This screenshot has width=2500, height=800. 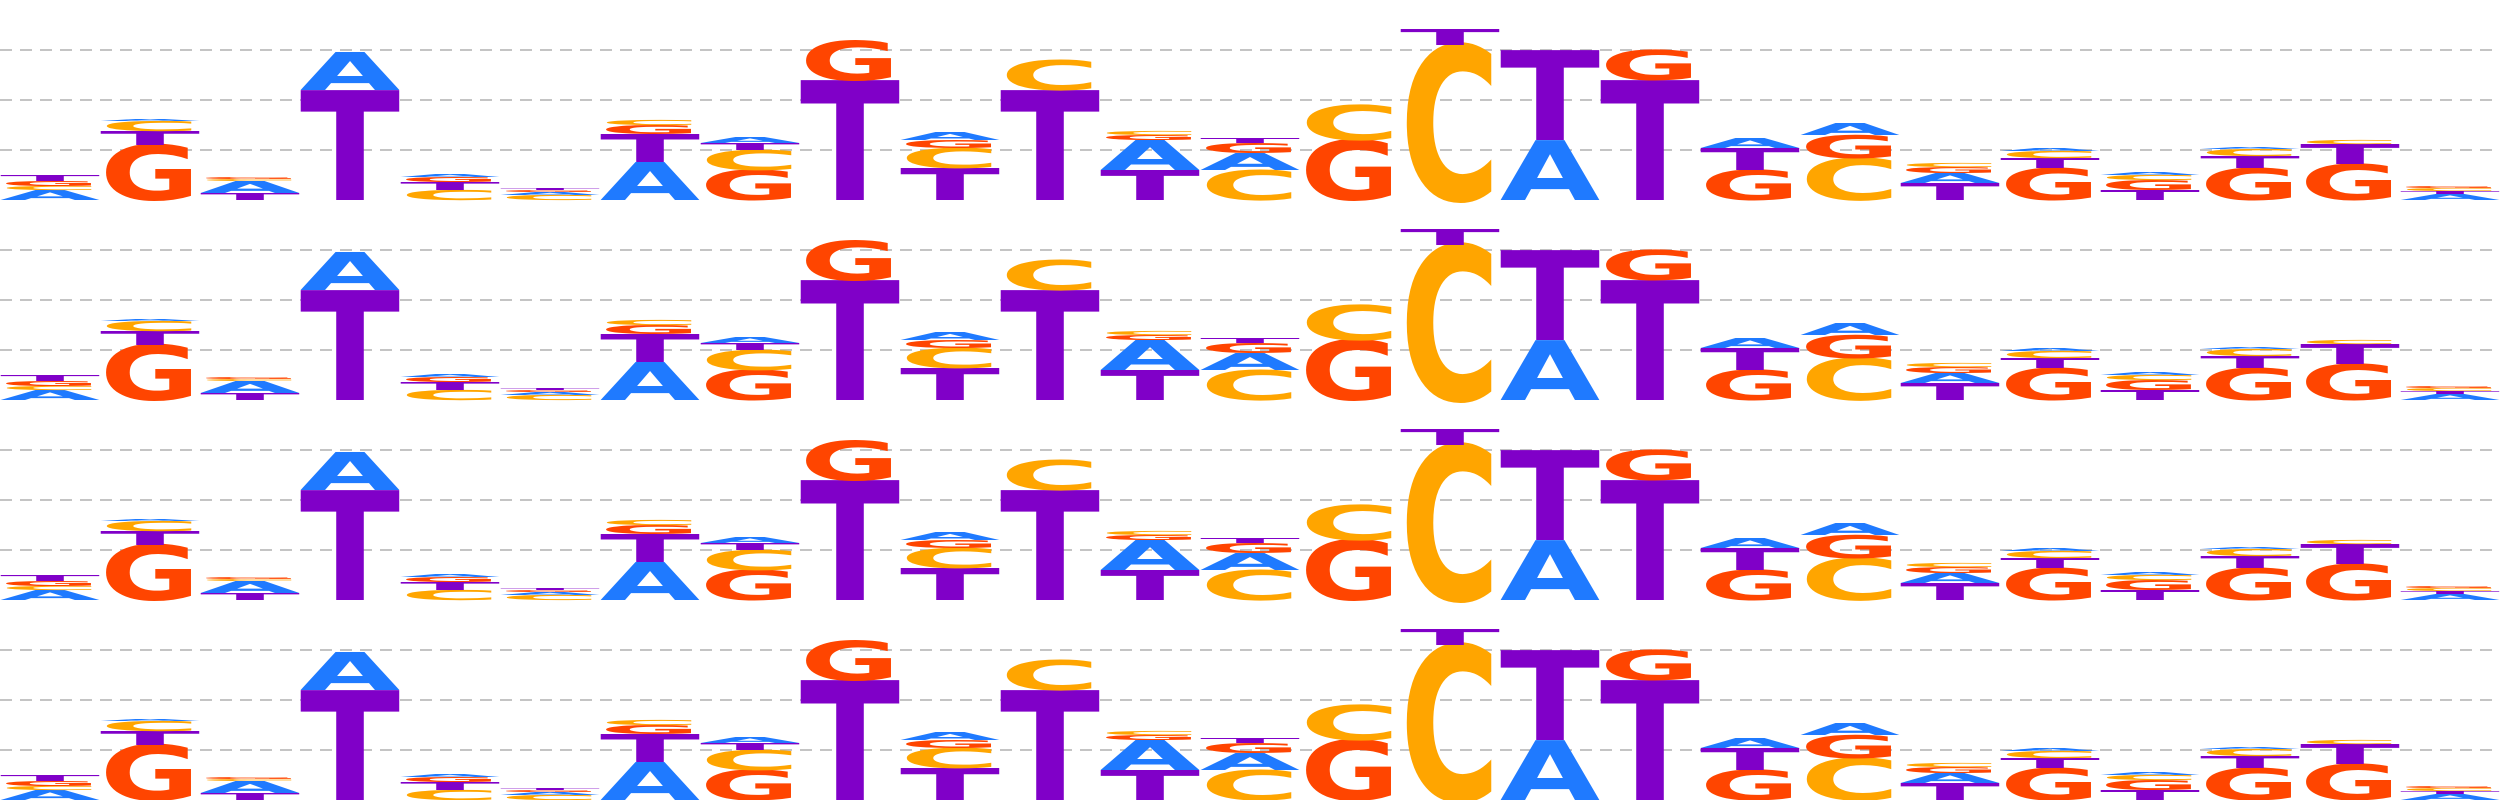 What do you see at coordinates (350, 139) in the screenshot?
I see `logo-column: TA` at bounding box center [350, 139].